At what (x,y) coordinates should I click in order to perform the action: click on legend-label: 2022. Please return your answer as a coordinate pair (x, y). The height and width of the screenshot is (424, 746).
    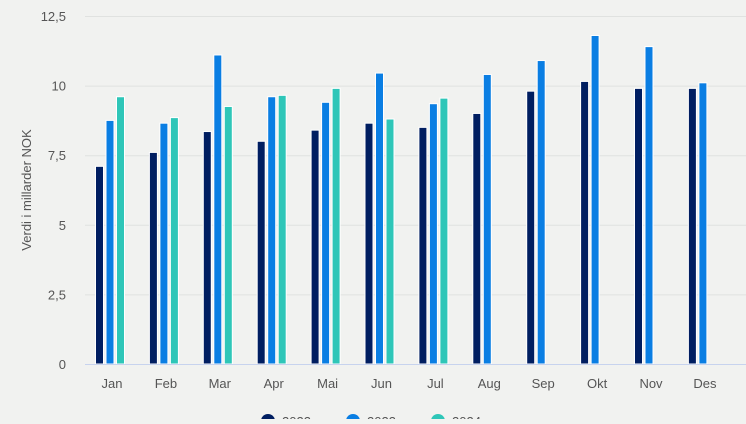
    Looking at the image, I should click on (296, 419).